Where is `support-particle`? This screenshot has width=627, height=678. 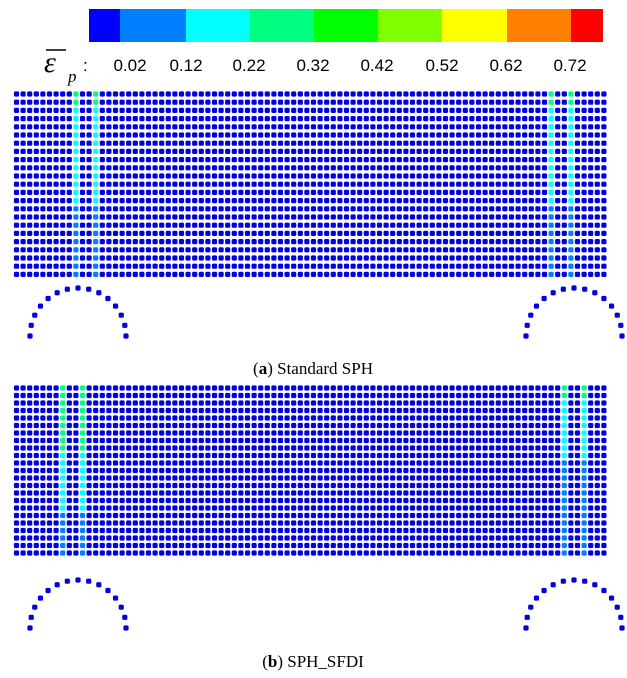
support-particle is located at coordinates (563, 581).